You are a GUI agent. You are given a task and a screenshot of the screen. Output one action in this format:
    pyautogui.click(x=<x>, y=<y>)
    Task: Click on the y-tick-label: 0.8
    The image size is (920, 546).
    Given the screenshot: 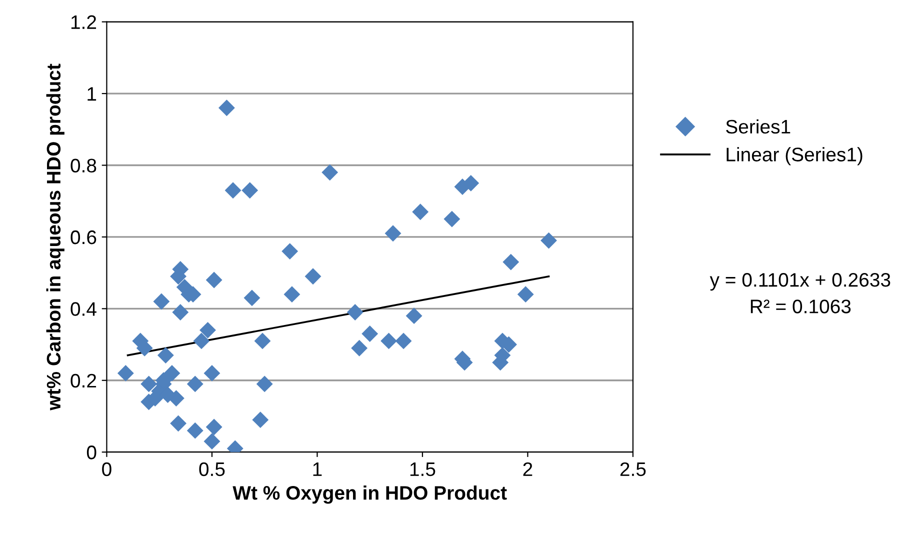 What is the action you would take?
    pyautogui.click(x=83, y=165)
    